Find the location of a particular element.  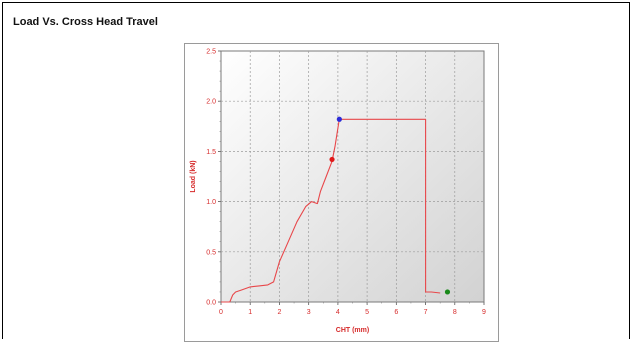

x-tick-label: 5 is located at coordinates (367, 312).